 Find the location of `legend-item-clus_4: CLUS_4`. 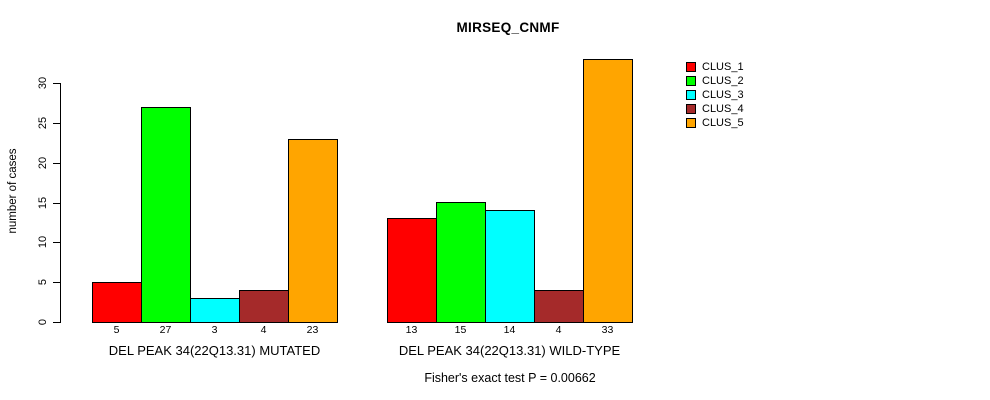

legend-item-clus_4: CLUS_4 is located at coordinates (715, 109).